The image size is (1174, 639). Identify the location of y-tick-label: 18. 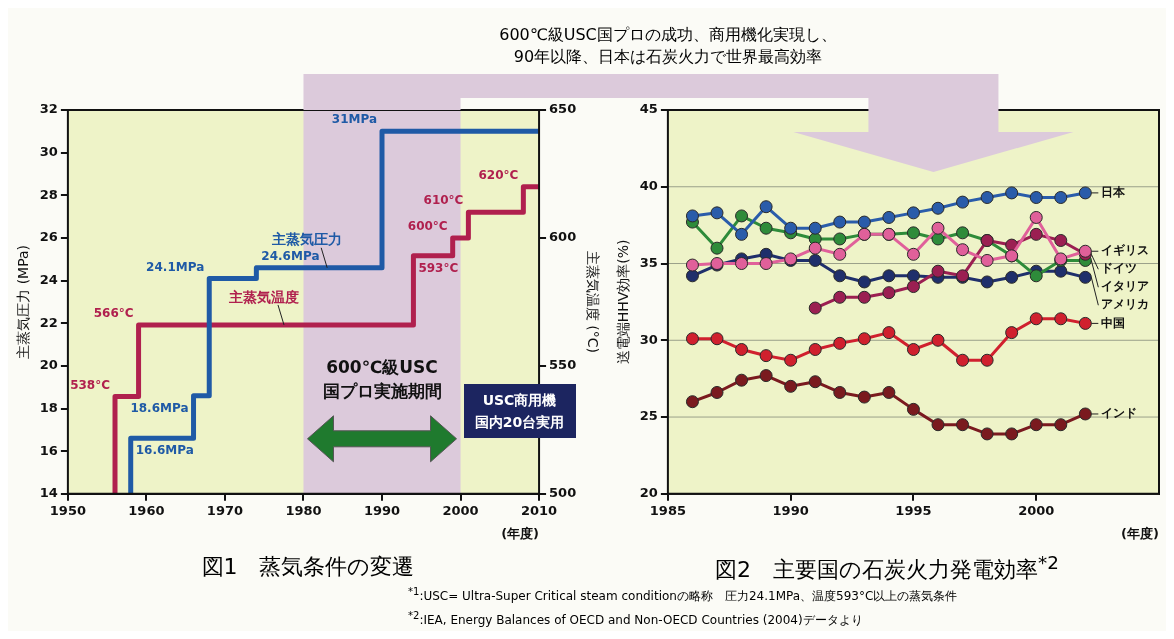
(48, 407).